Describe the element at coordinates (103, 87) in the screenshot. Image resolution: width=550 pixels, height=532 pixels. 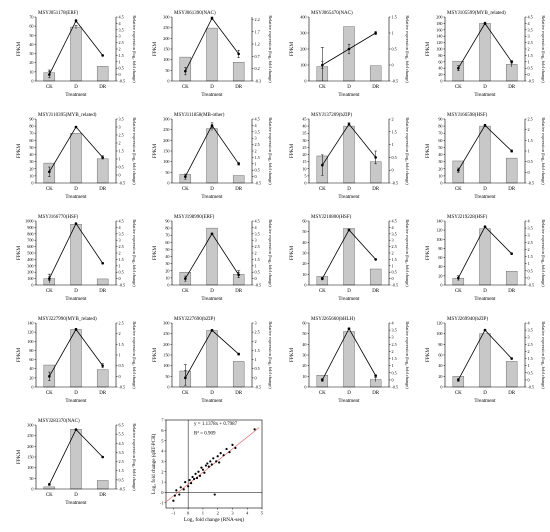
I see `x-tick-label: DR` at that location.